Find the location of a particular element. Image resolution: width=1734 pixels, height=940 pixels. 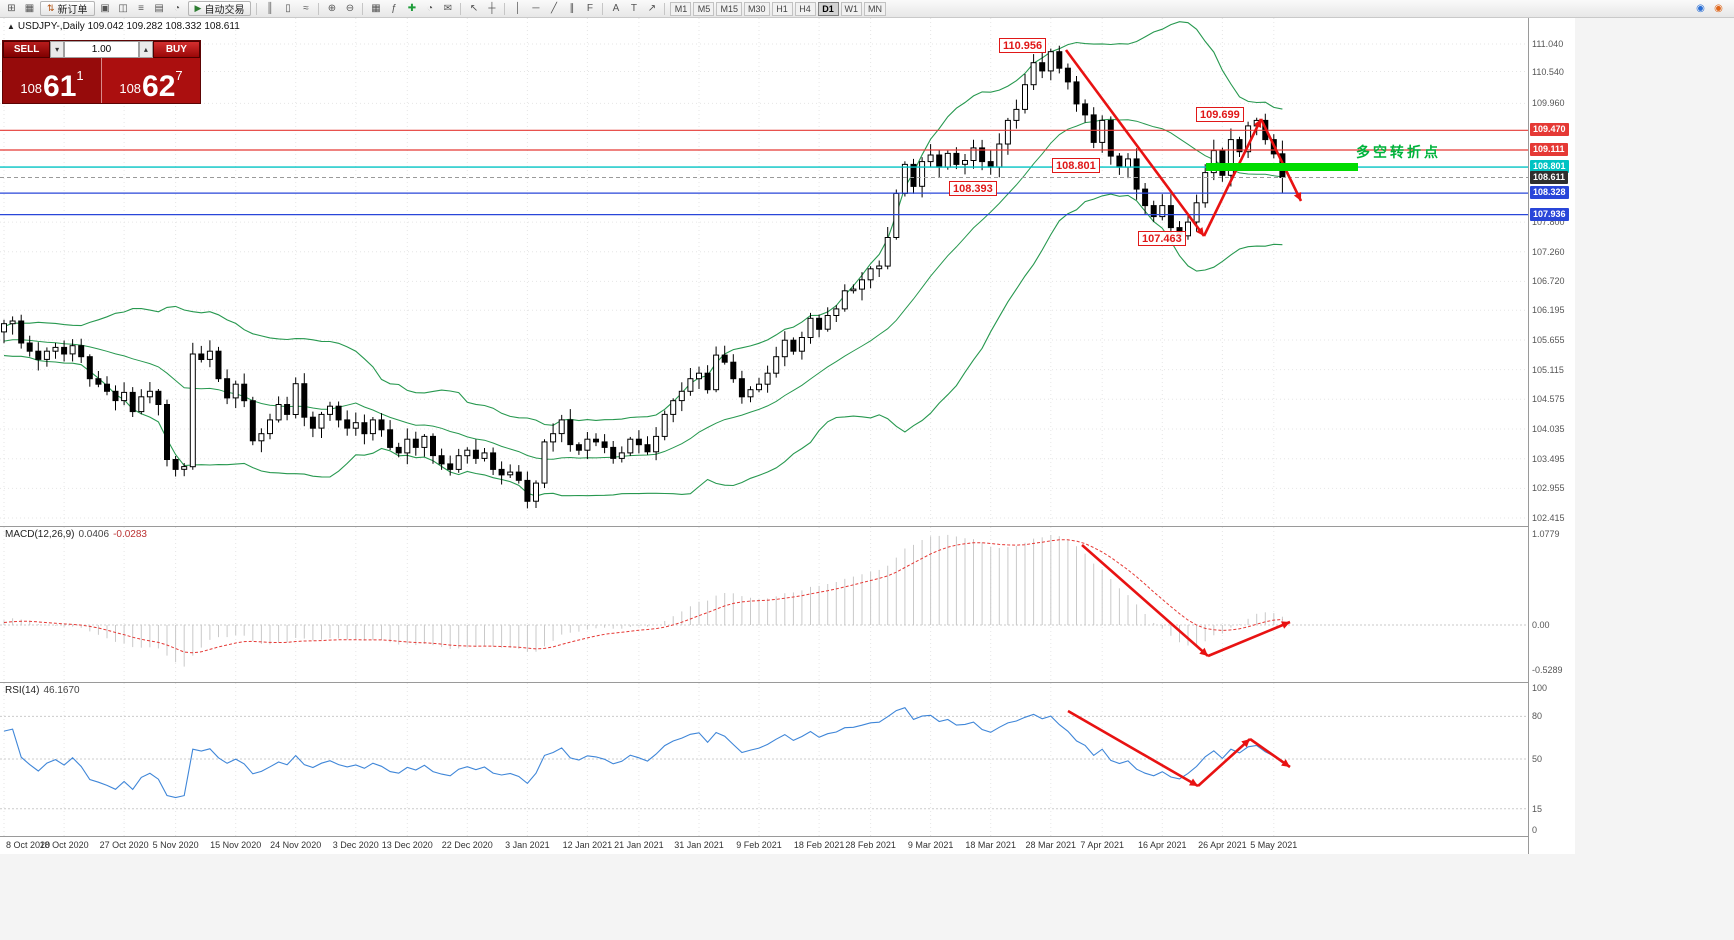

date-label: 21 Jan 2021 is located at coordinates (639, 845).